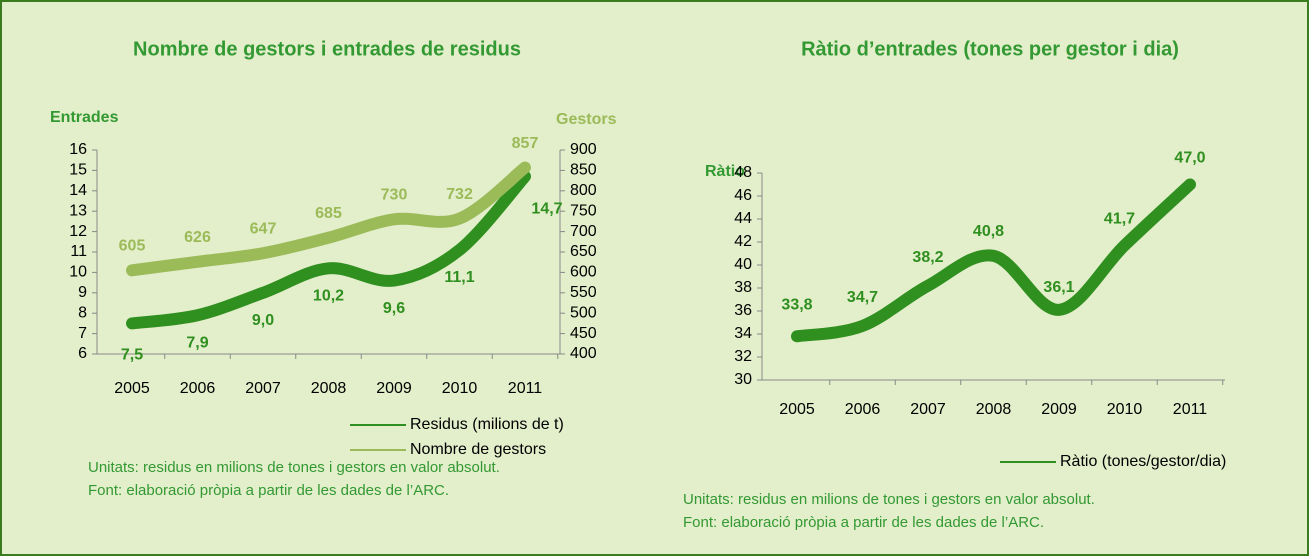 The width and height of the screenshot is (1309, 556). Describe the element at coordinates (132, 246) in the screenshot. I see `data-label: 605` at that location.